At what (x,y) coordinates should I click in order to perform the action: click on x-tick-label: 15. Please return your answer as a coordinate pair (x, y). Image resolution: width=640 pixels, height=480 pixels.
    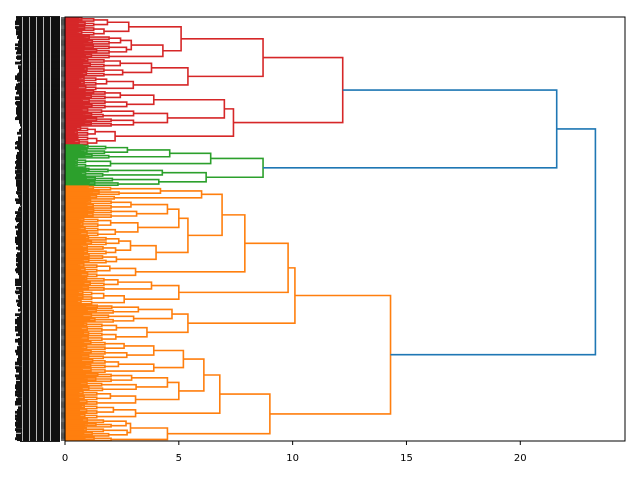
    Looking at the image, I should click on (406, 458).